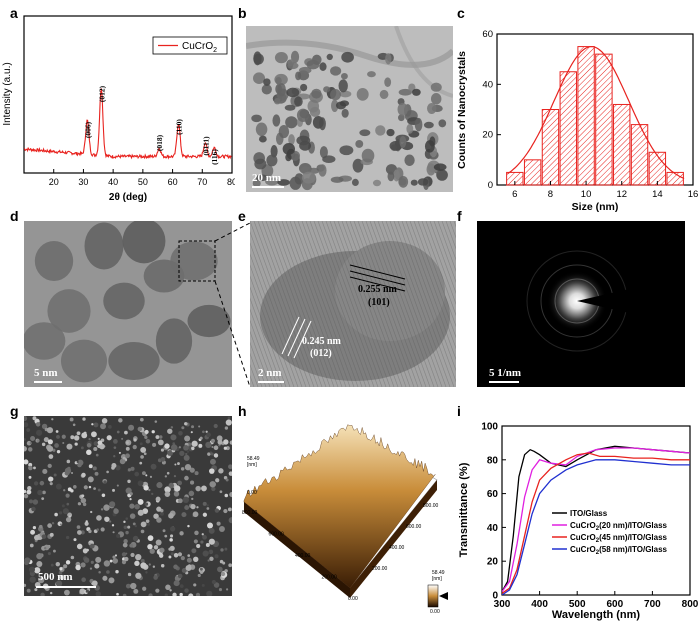 The image size is (700, 621). What do you see at coordinates (380, 569) in the screenshot?
I see `afm-axis-tick-label: 200.00` at bounding box center [380, 569].